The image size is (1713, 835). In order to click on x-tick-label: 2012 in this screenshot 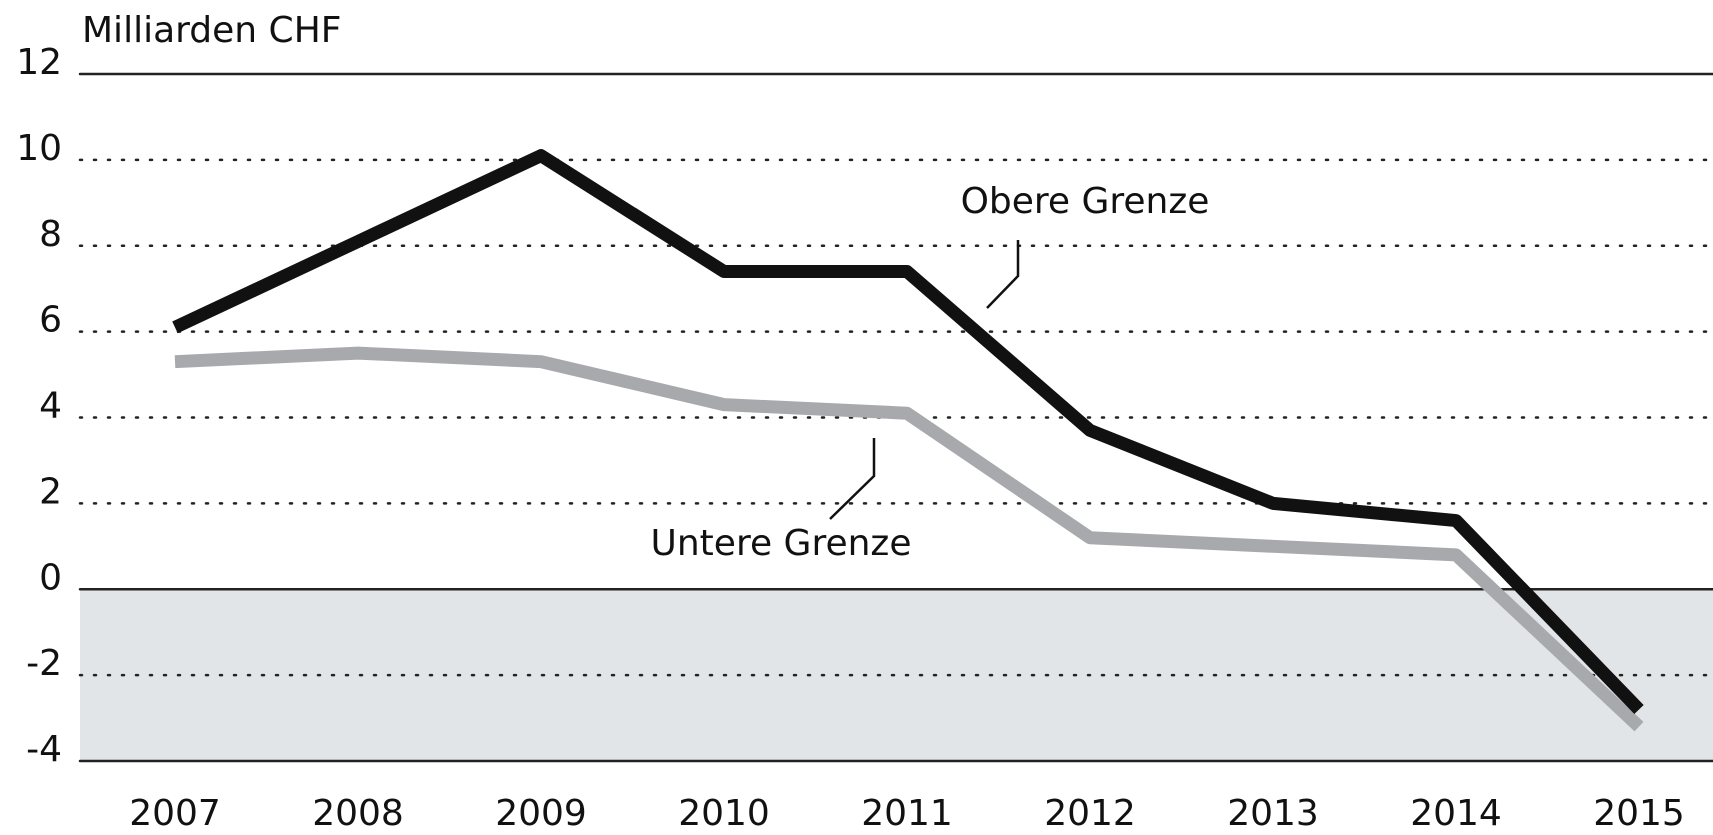, I will do `click(1090, 813)`.